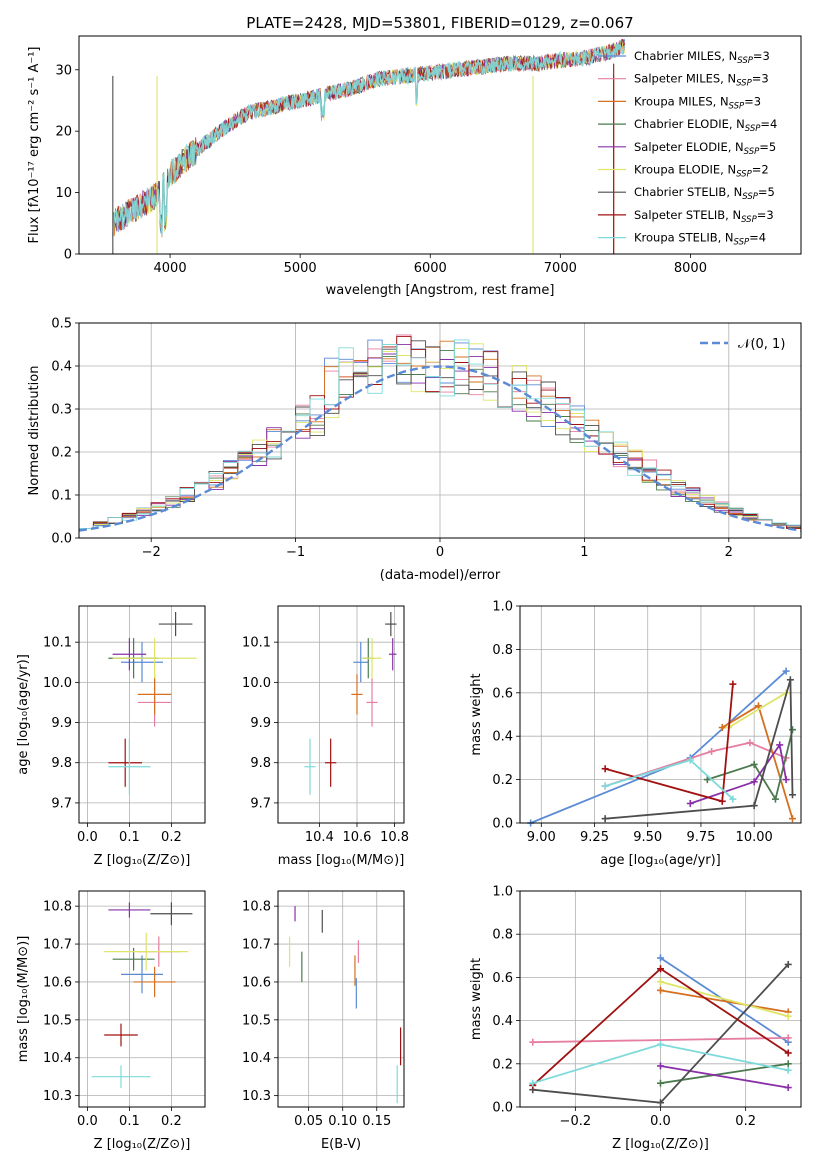 This screenshot has height=1170, width=819. I want to click on weight-vs-z-axes, so click(658, 1000).